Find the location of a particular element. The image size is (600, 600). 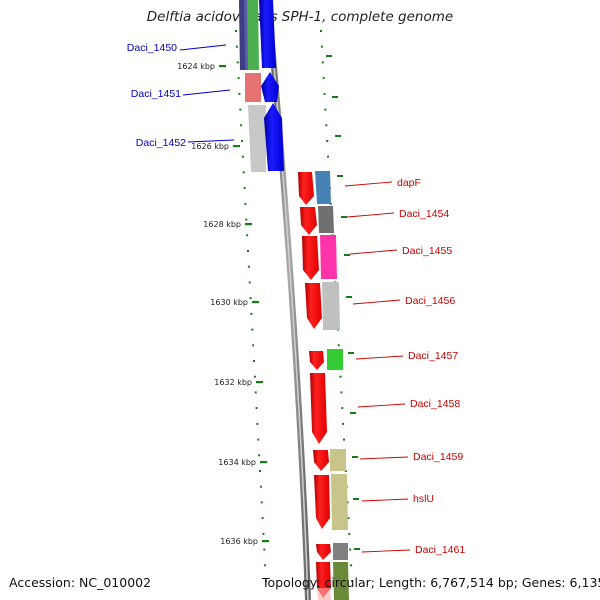

gene-label: Daci_1451 is located at coordinates (156, 94).